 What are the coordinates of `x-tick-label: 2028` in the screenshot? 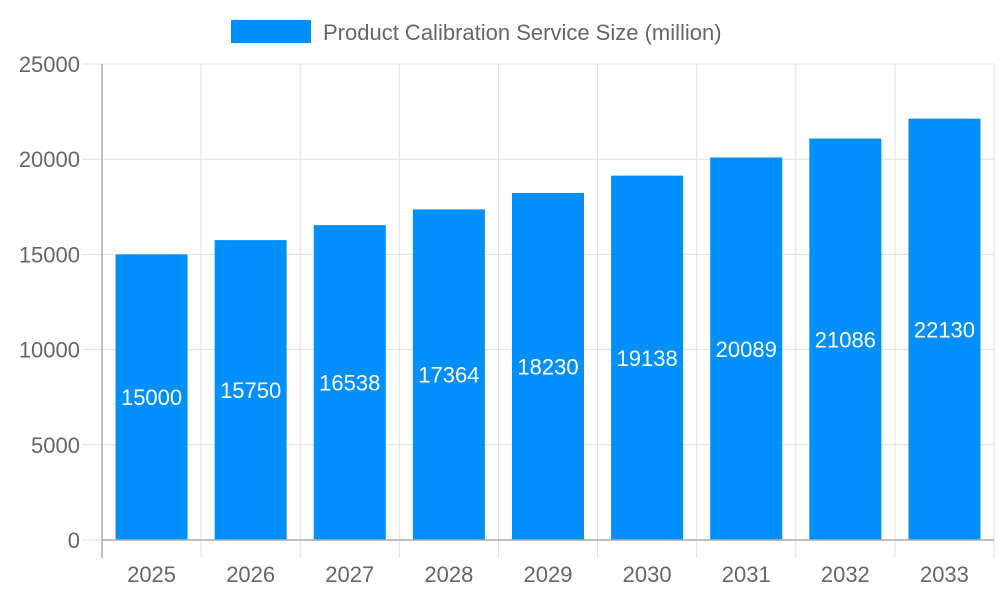 It's located at (448, 574).